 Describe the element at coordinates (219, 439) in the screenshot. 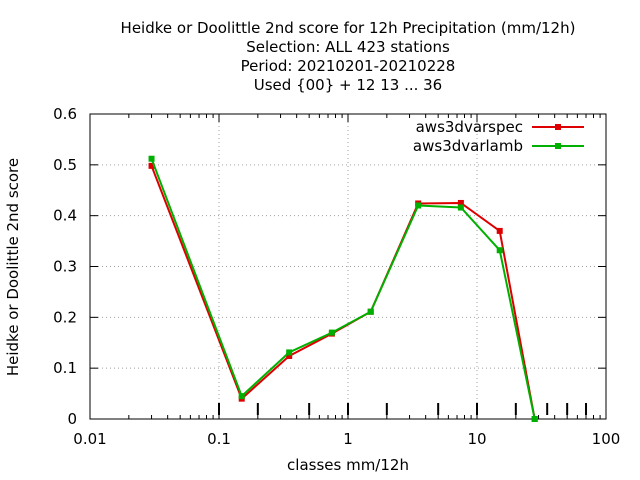

I see `x-tick-label: 0.1` at that location.